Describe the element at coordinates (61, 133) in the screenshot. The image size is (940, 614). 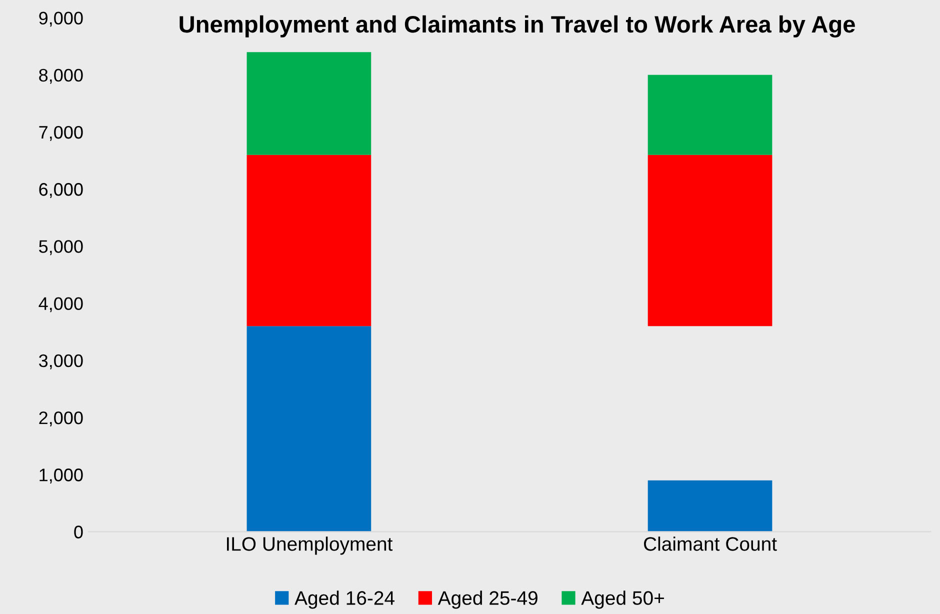
I see `y-tick-label: 7,000` at that location.